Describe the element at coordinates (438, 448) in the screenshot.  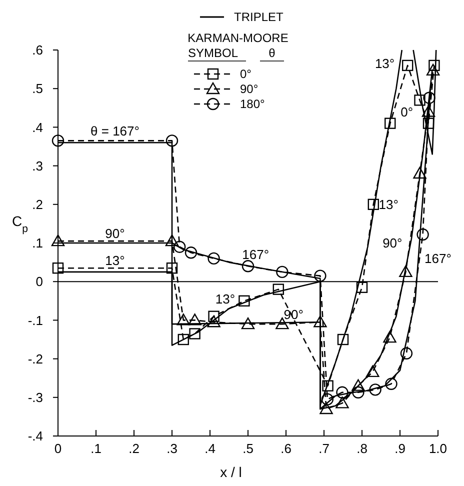
I see `x-tick-label: 1.0` at that location.